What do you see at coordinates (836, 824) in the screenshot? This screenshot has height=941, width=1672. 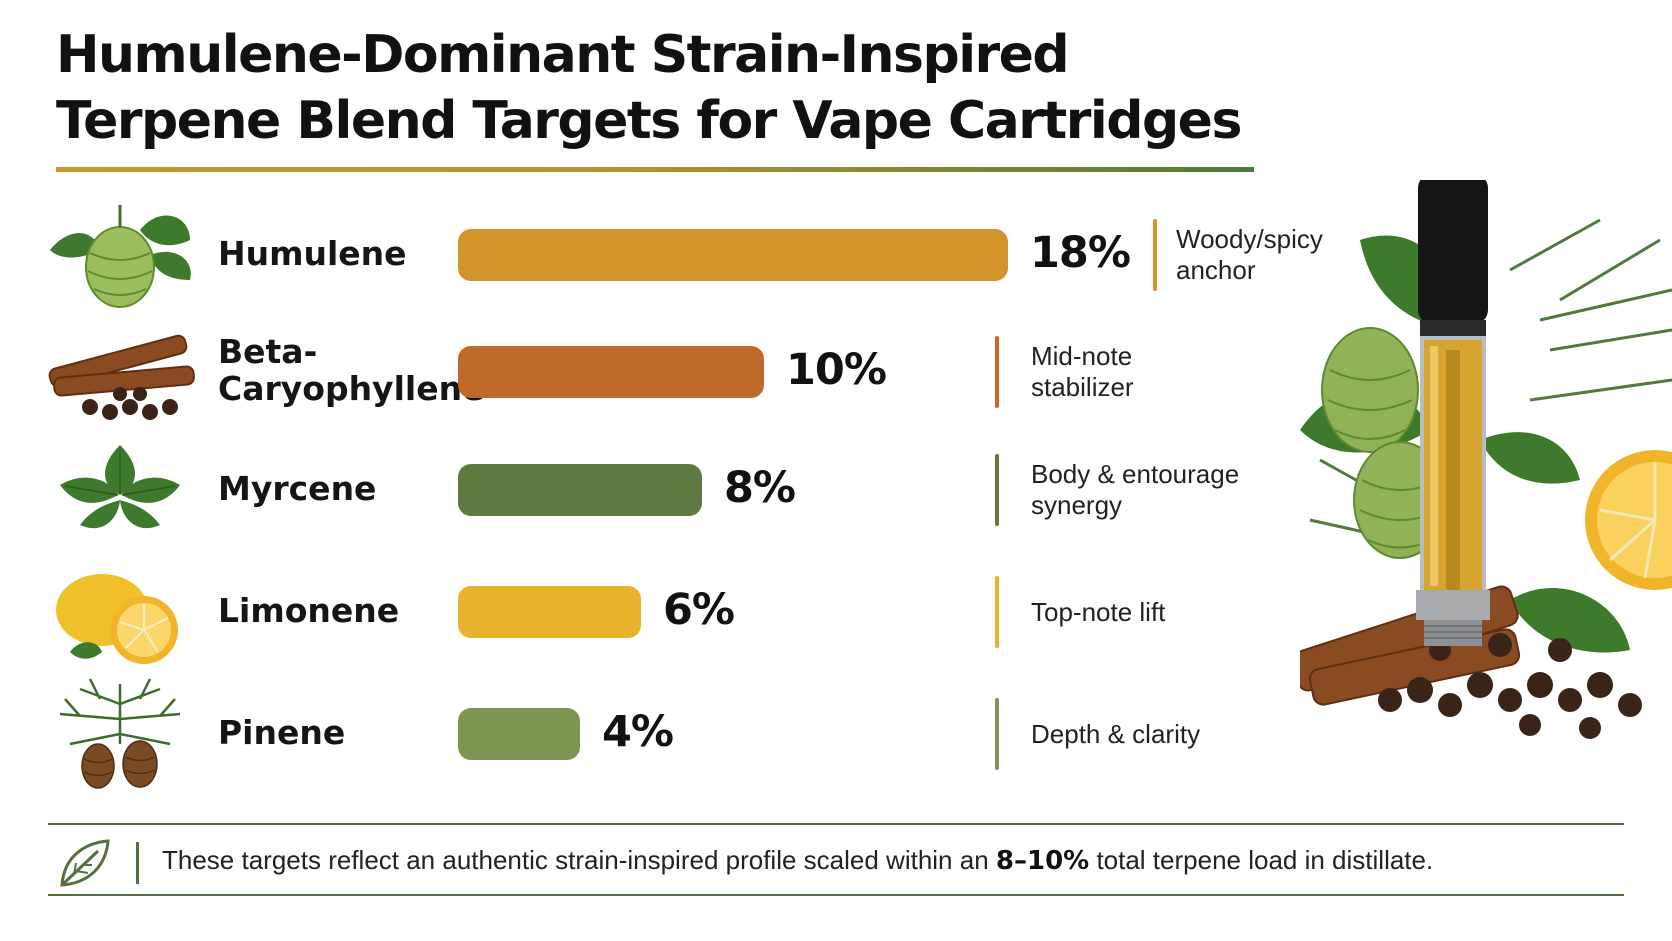 I see `footer-top-rule` at bounding box center [836, 824].